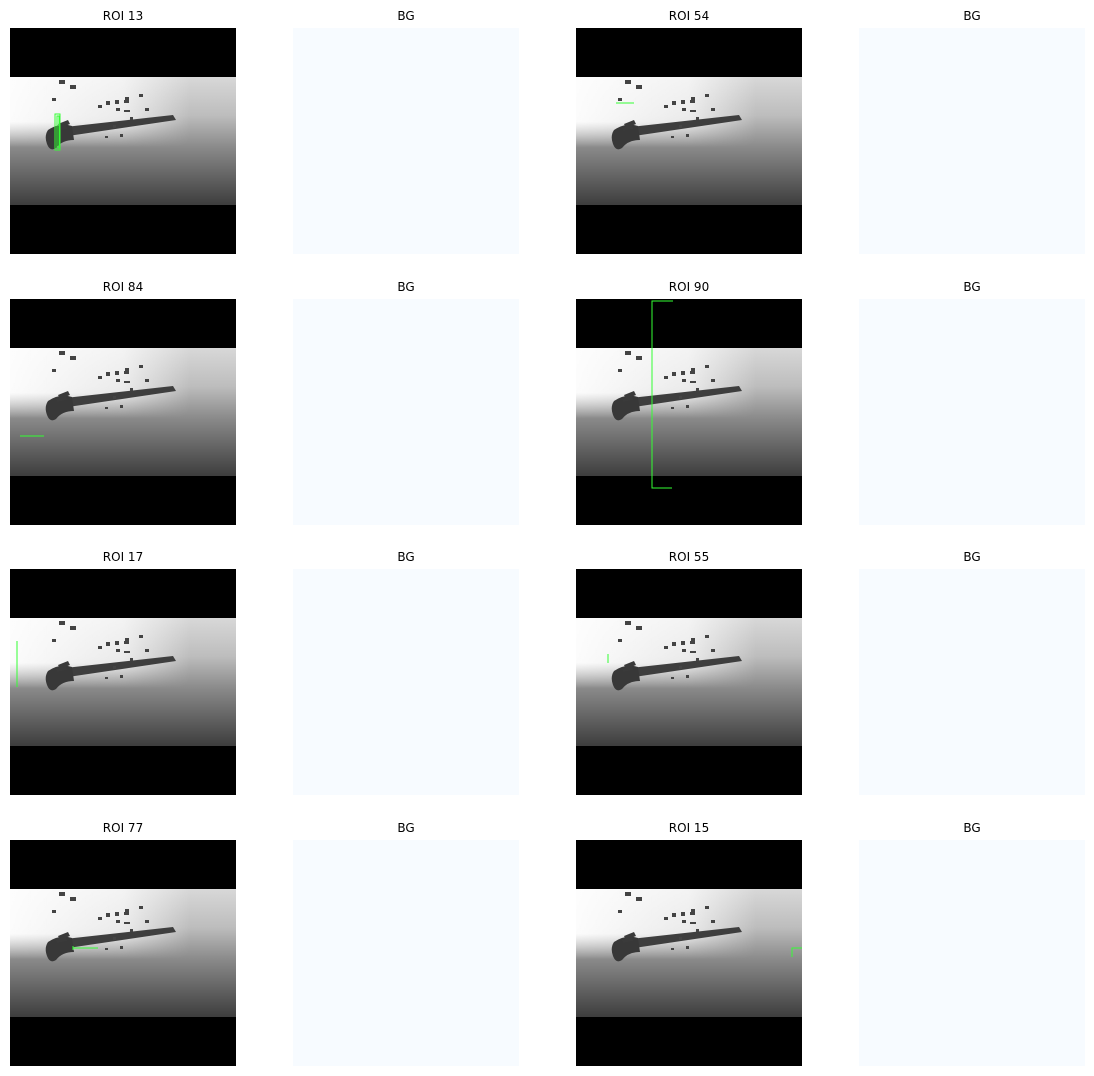 The width and height of the screenshot is (1094, 1076). I want to click on panel-title: ROI 54, so click(689, 16).